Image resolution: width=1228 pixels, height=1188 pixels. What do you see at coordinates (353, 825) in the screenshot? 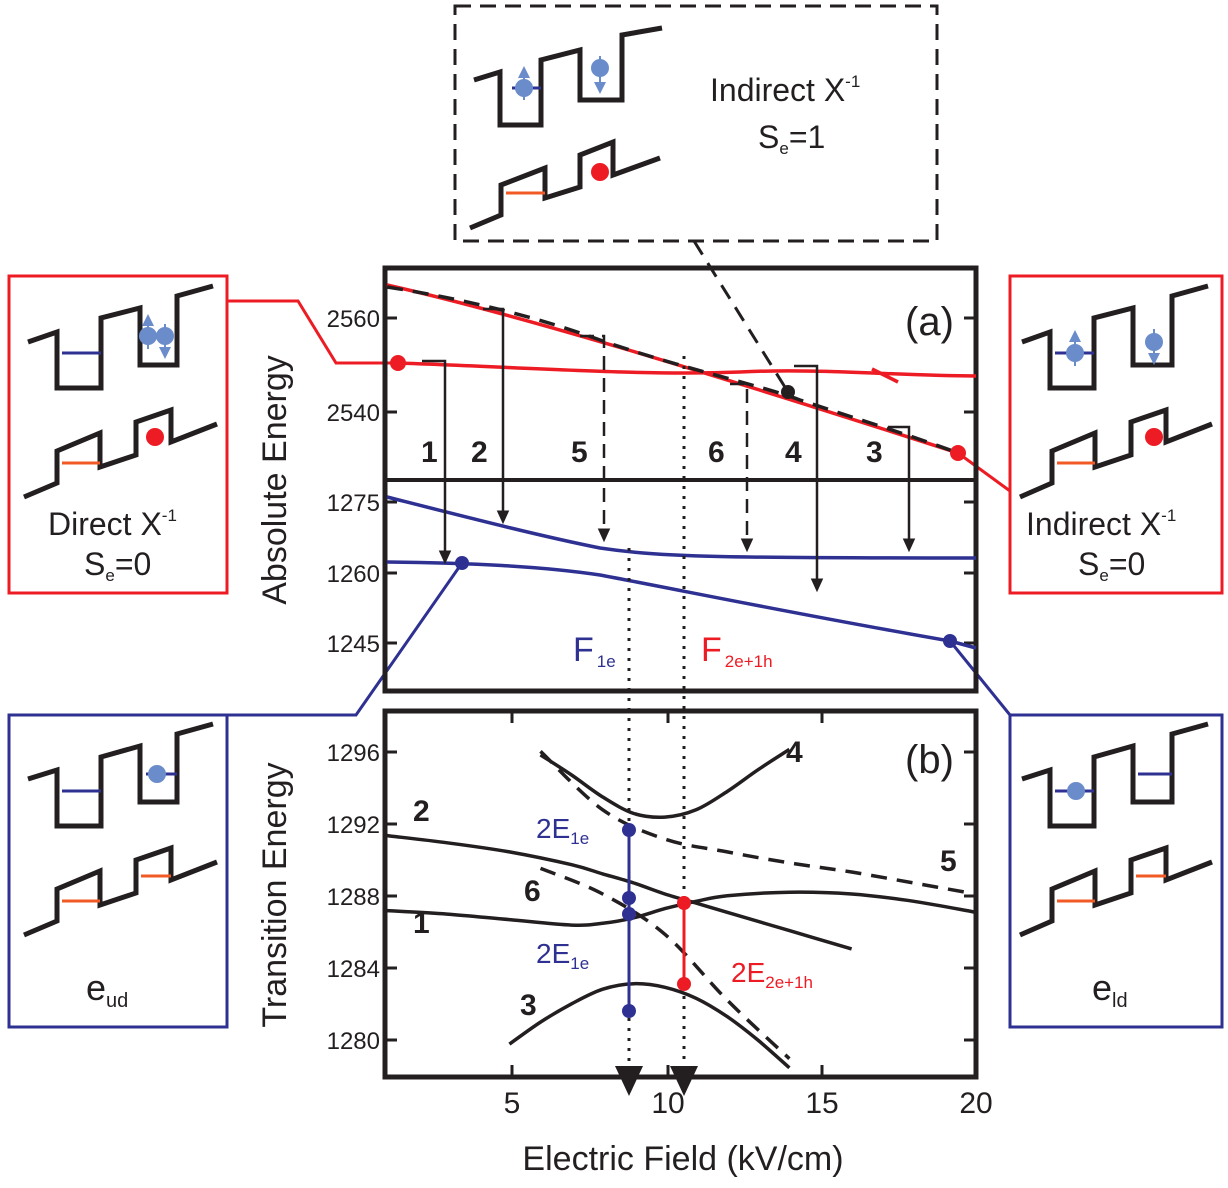
I see `ytick-label: 1292` at bounding box center [353, 825].